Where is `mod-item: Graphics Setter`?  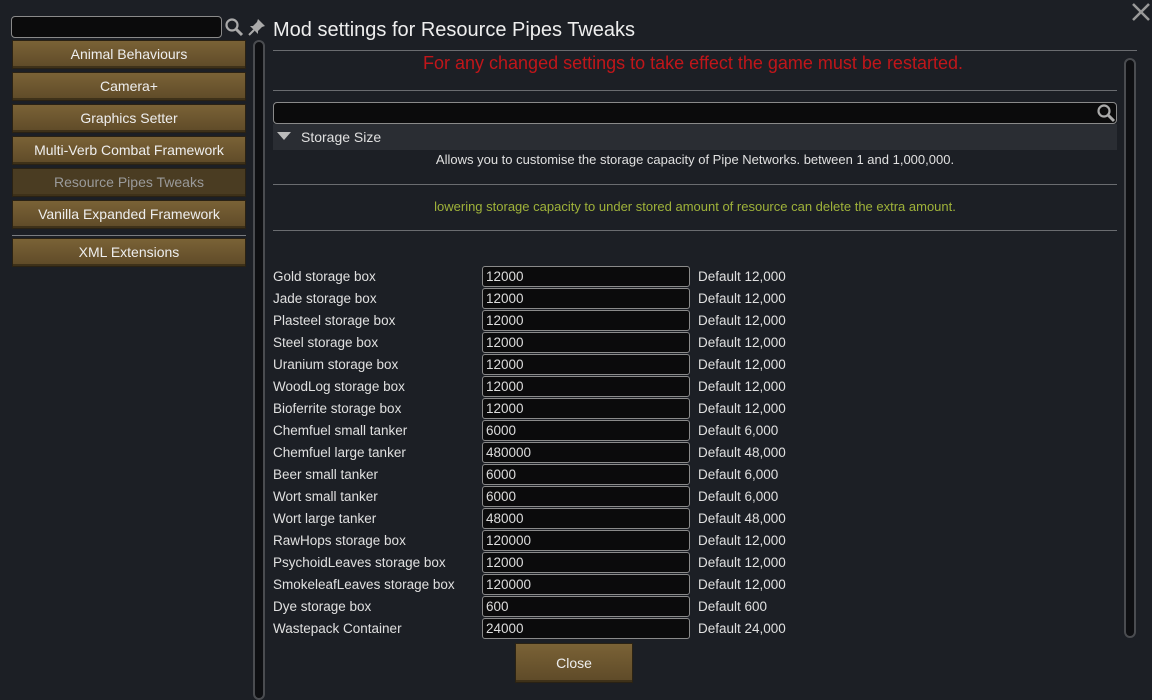
mod-item: Graphics Setter is located at coordinates (129, 118).